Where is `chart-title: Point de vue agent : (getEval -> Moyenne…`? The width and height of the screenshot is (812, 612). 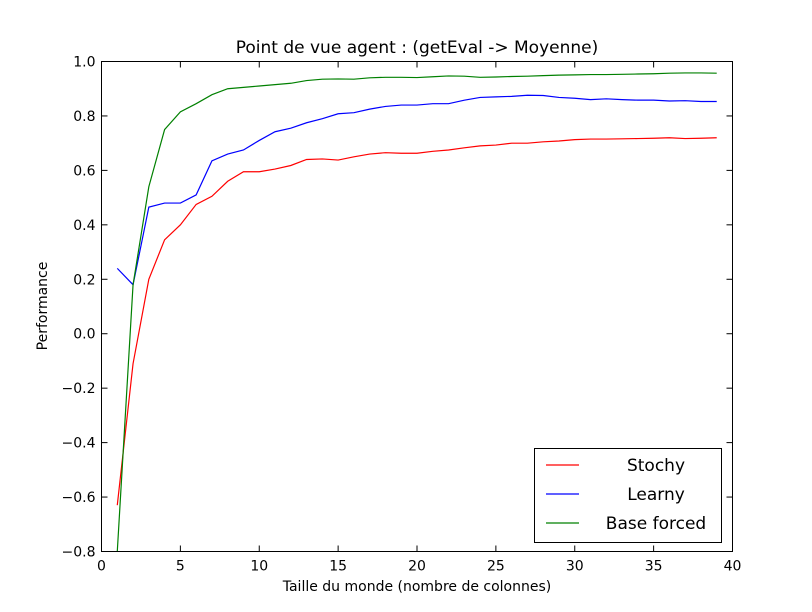 chart-title: Point de vue agent : (getEval -> Moyenne… is located at coordinates (417, 48).